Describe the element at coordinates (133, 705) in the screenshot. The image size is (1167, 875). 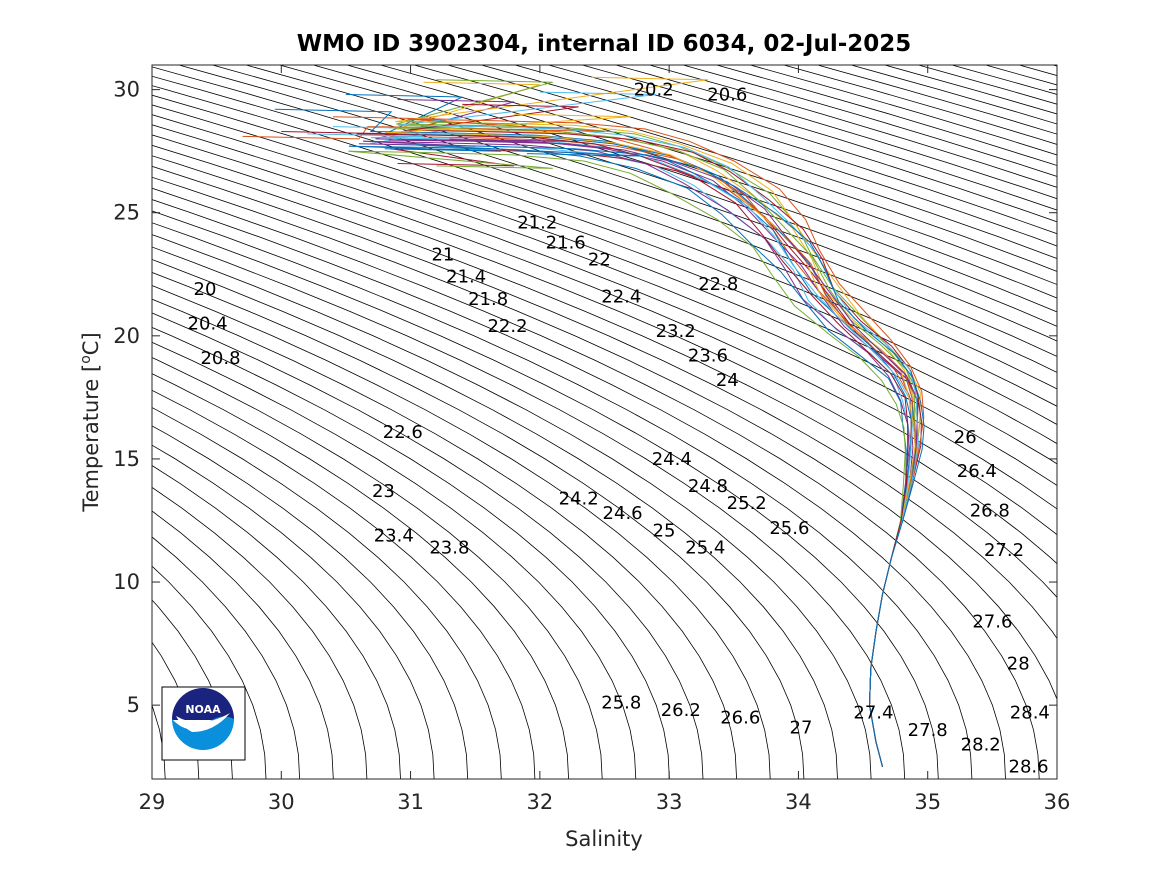
I see `y-tick-label: 5` at that location.